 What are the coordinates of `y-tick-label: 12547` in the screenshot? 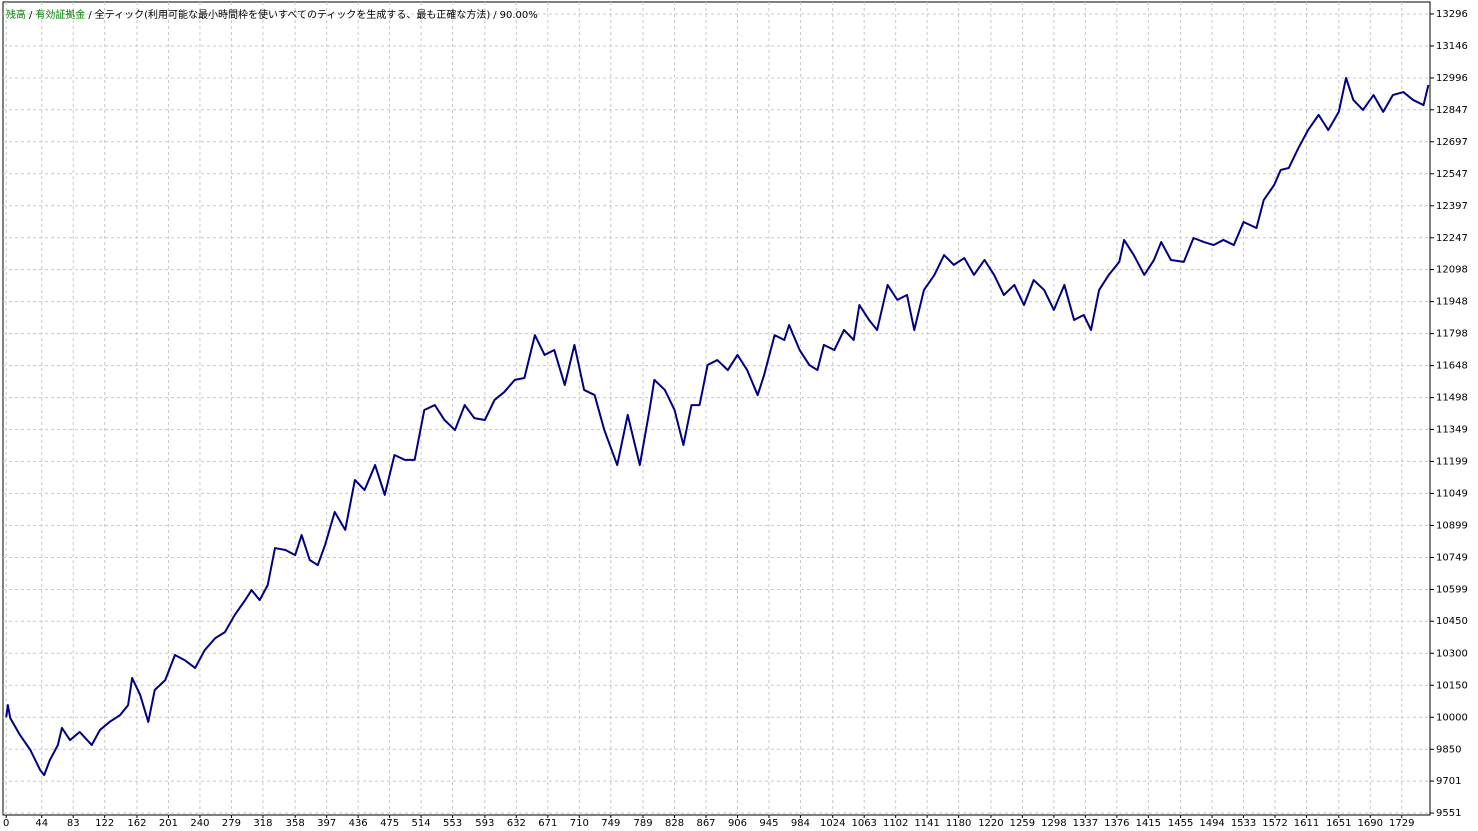 It's located at (1452, 174).